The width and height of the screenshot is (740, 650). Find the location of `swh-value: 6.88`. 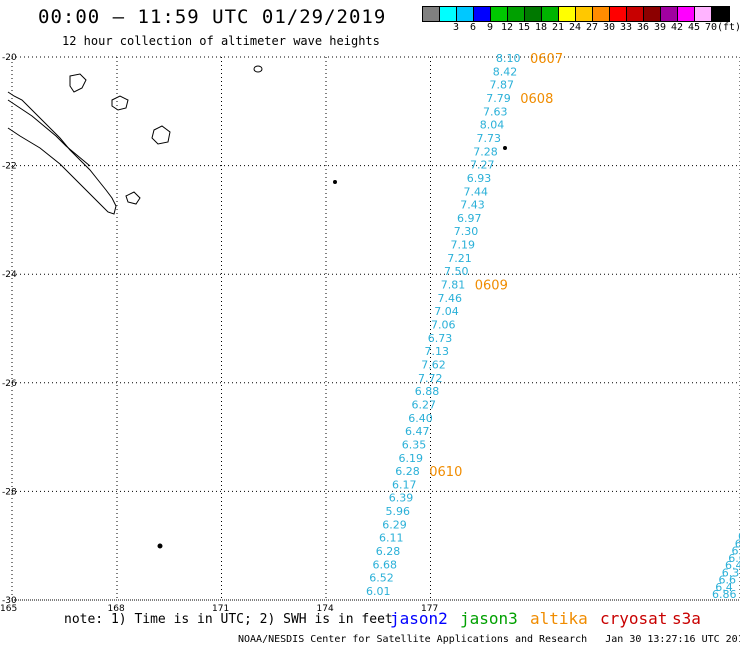

swh-value: 6.88 is located at coordinates (427, 391).